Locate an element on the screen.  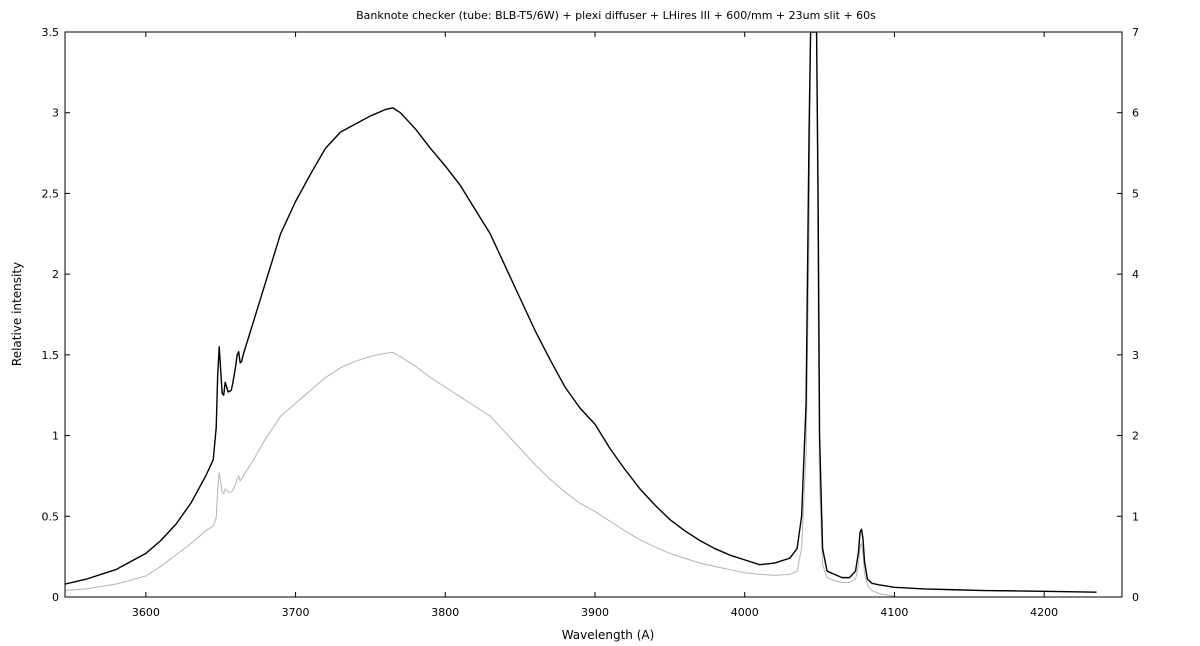
x-tick-label: 3800 is located at coordinates (445, 612).